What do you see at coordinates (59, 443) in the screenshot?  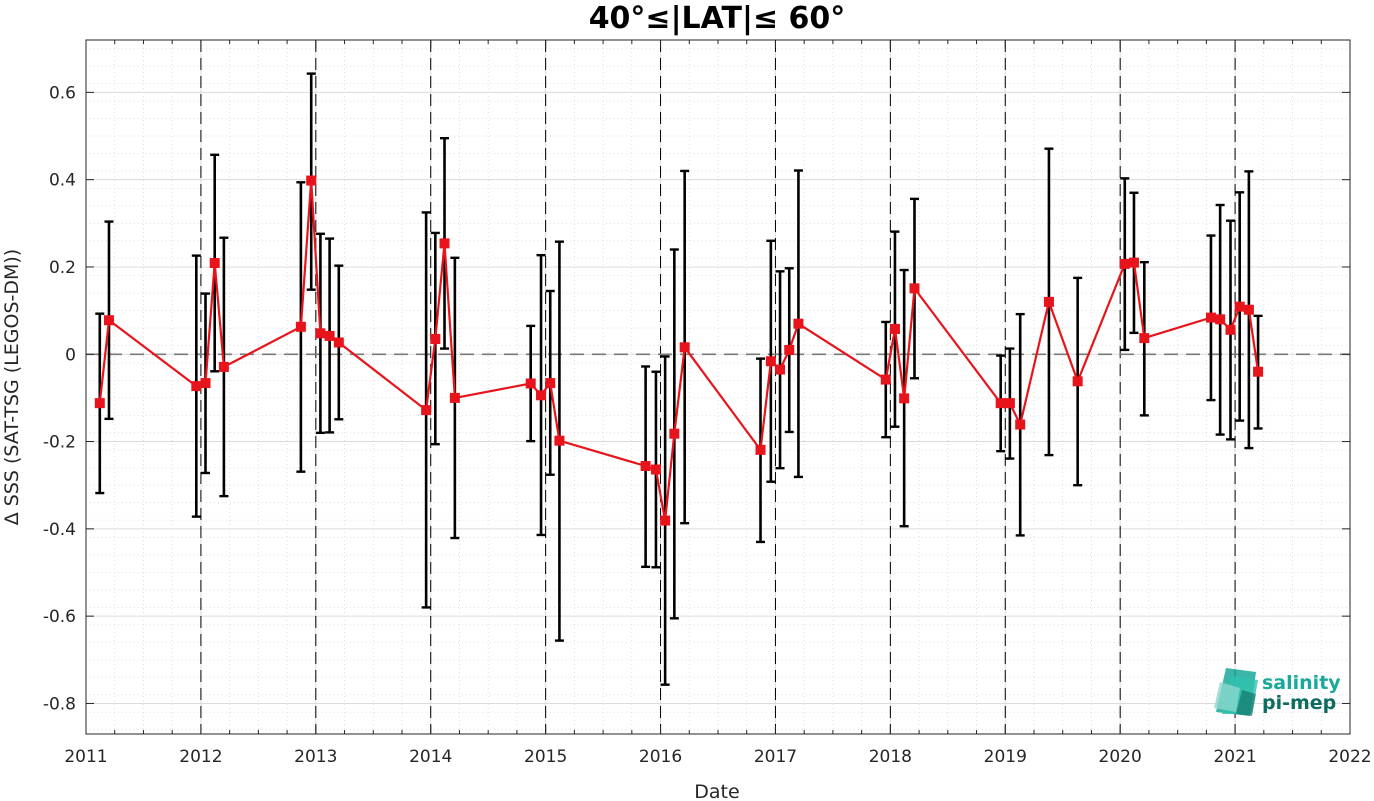 I see `y-tick-label: -0.2` at bounding box center [59, 443].